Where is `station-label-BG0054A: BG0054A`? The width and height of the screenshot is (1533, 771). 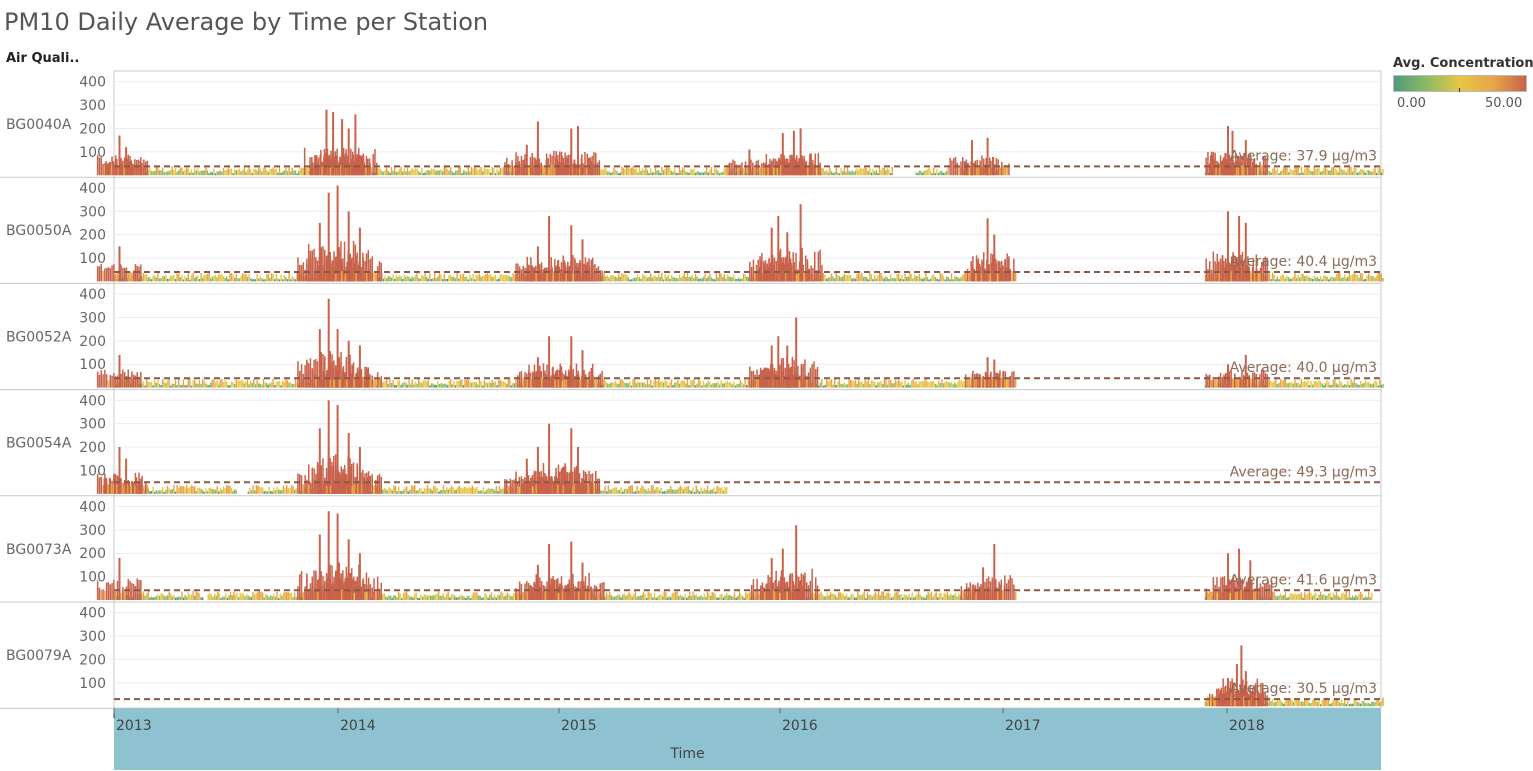
station-label-BG0054A: BG0054A is located at coordinates (39, 444).